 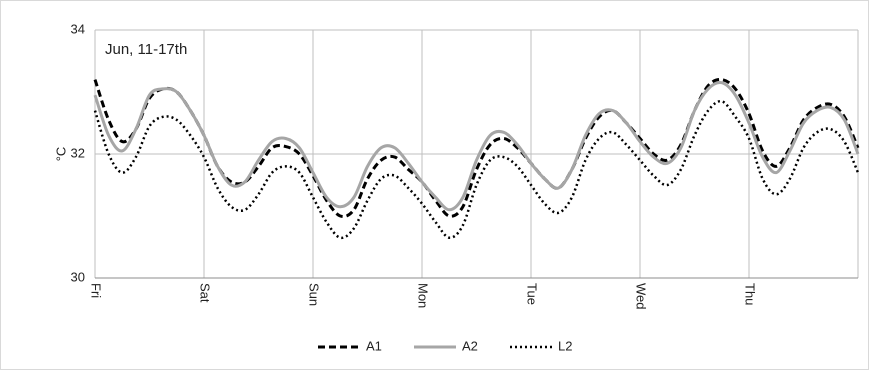 What do you see at coordinates (205, 293) in the screenshot?
I see `x-tick-label: Sat` at bounding box center [205, 293].